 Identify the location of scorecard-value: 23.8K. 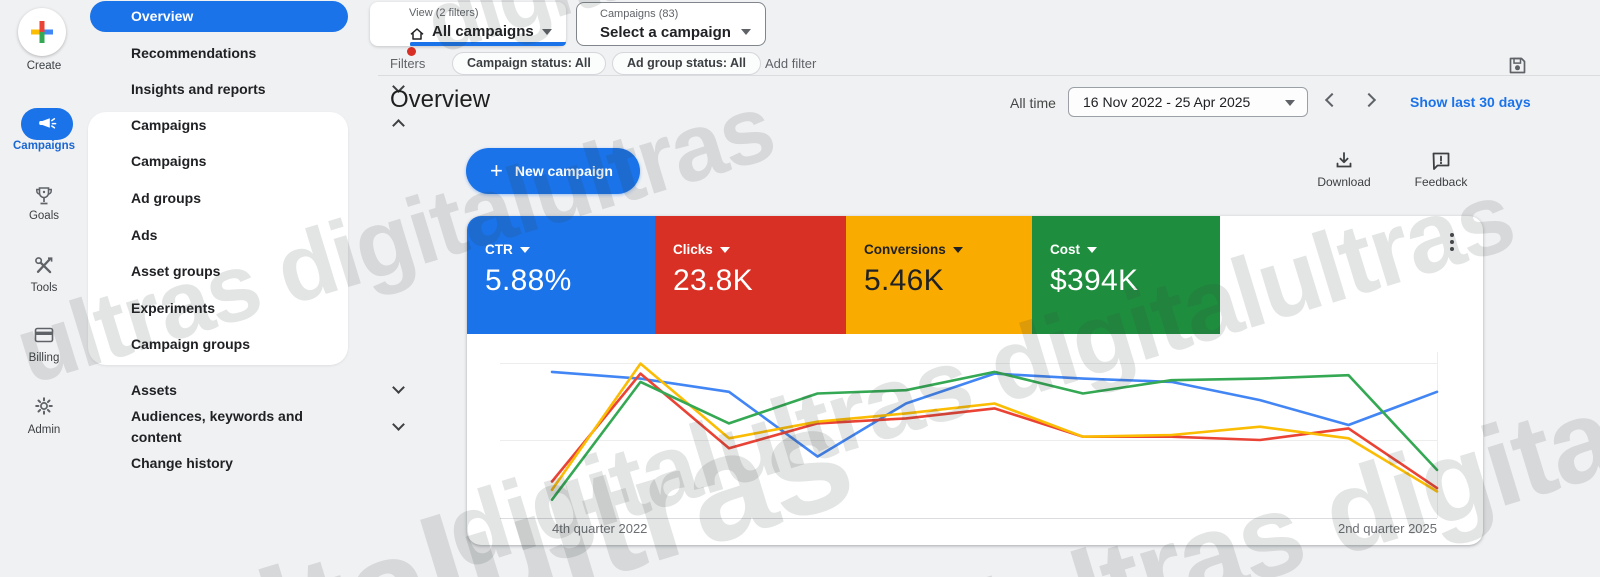
(713, 280).